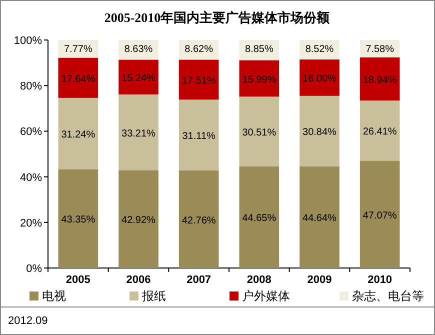  I want to click on data-label: 47.07%, so click(379, 216).